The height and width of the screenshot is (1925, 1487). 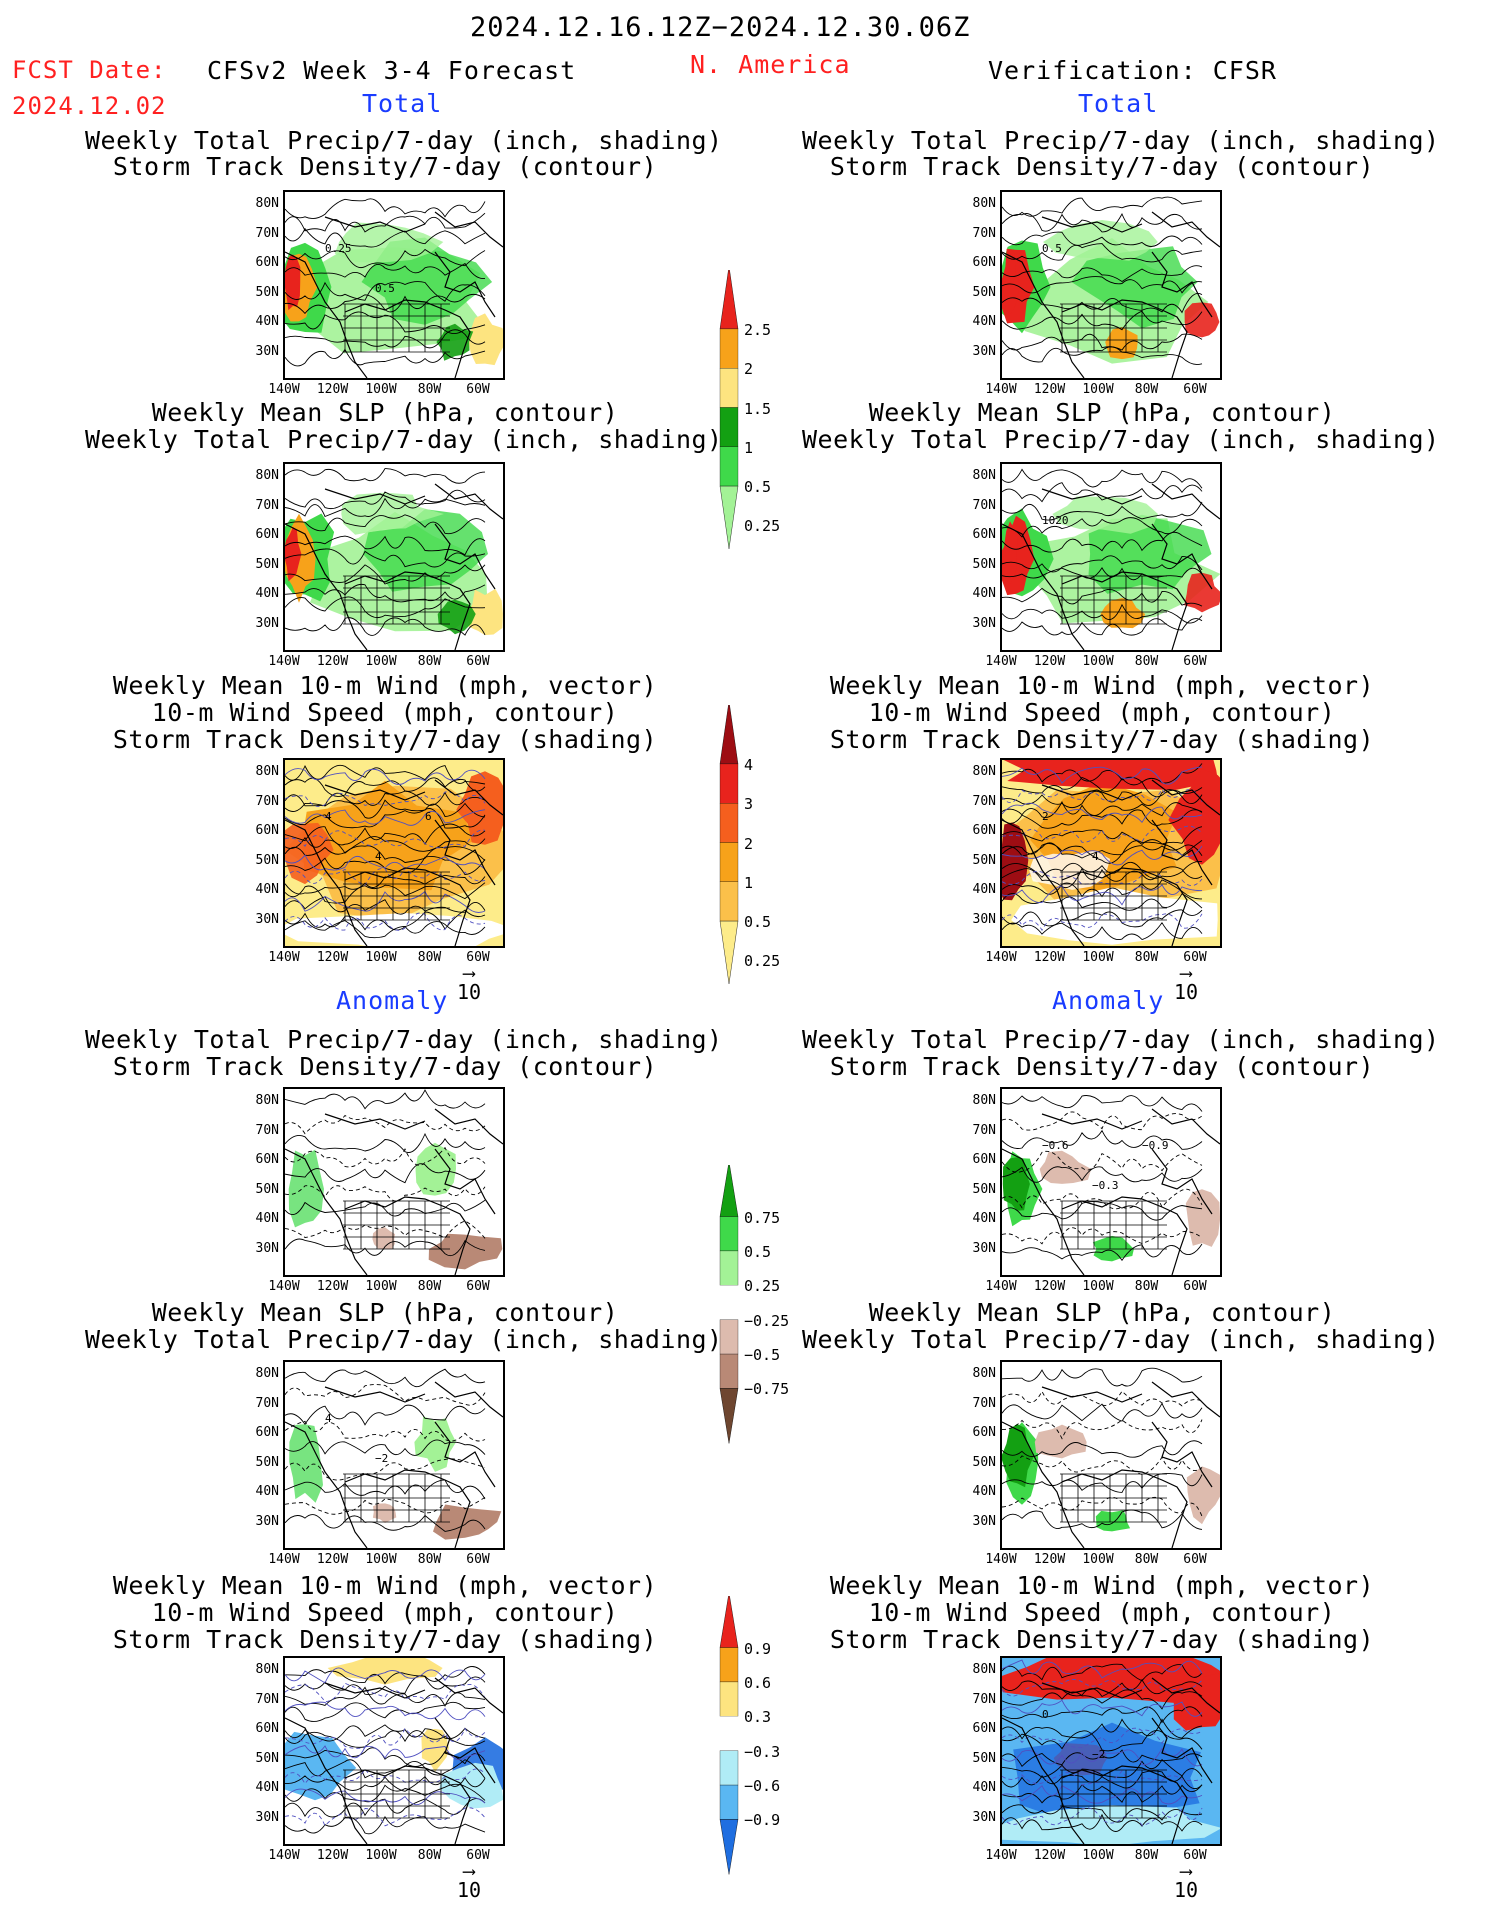 I want to click on colorbar-label: 0.3, so click(x=758, y=1717).